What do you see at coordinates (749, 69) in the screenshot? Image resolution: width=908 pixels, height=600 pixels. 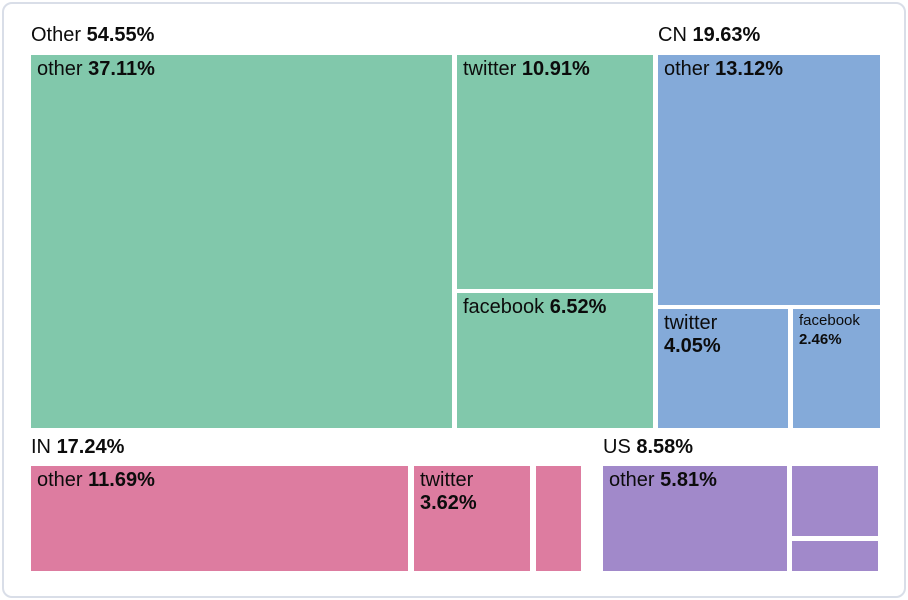 I see `cell-percent: 13.12%` at bounding box center [749, 69].